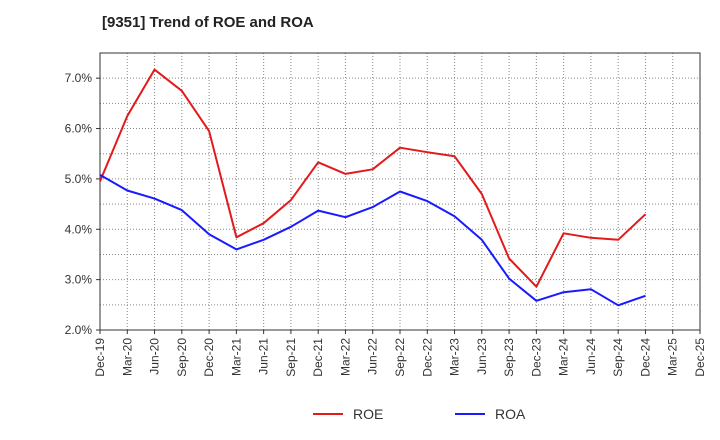  What do you see at coordinates (100, 357) in the screenshot?
I see `x-tick-label: Dec-19` at bounding box center [100, 357].